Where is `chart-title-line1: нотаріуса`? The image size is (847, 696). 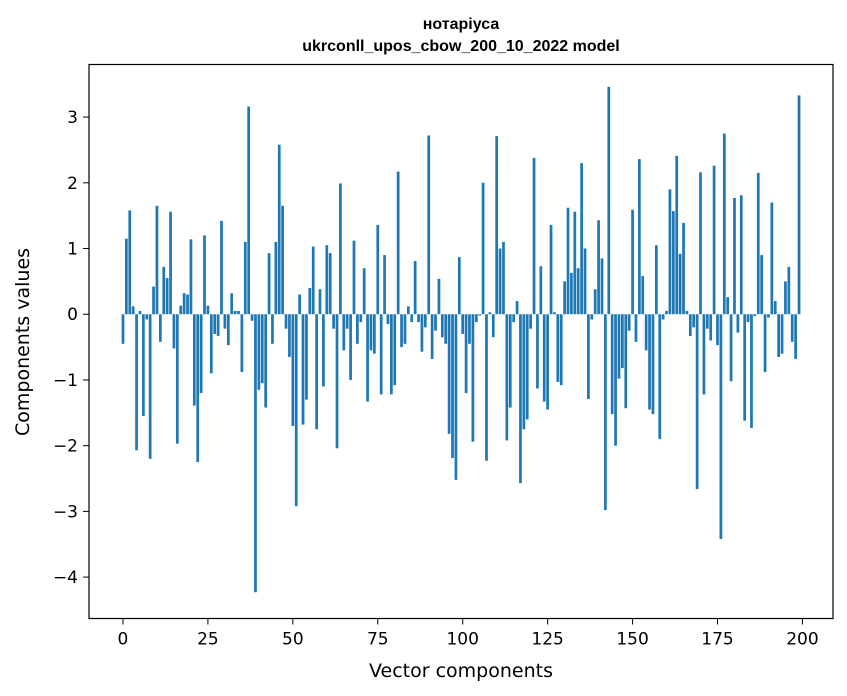
chart-title-line1: нотаріуса is located at coordinates (461, 24).